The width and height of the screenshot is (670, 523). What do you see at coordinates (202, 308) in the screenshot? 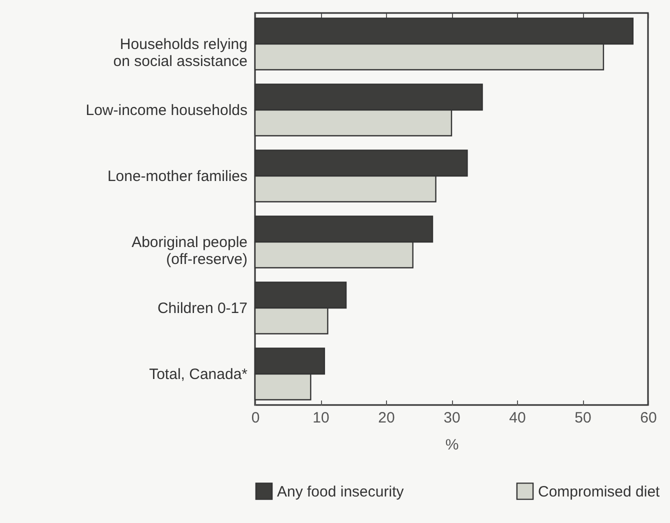
I see `y-tick-label: Children 0-17` at bounding box center [202, 308].